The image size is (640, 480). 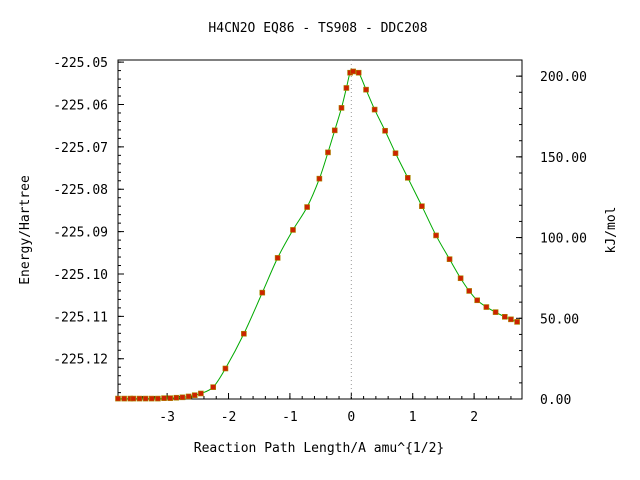 What do you see at coordinates (80, 275) in the screenshot?
I see `y-tick-label: -225.10` at bounding box center [80, 275].